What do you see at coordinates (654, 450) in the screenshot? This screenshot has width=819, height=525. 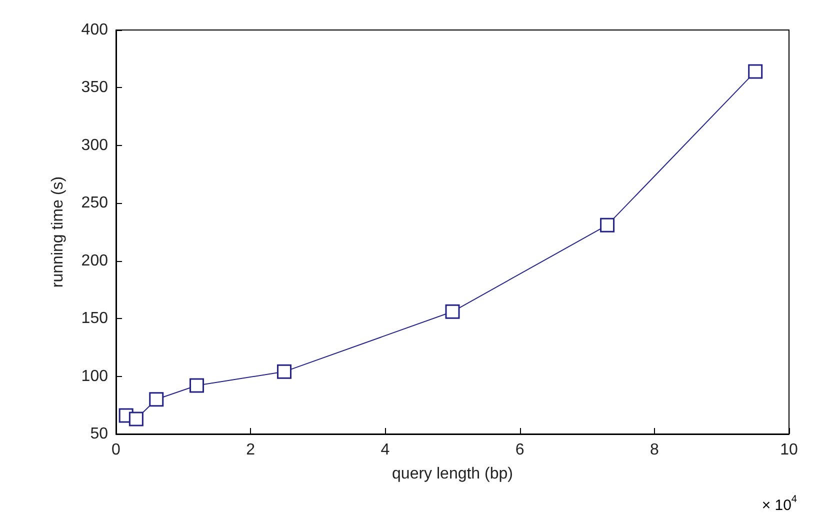 I see `x-tick-label: 8` at bounding box center [654, 450].